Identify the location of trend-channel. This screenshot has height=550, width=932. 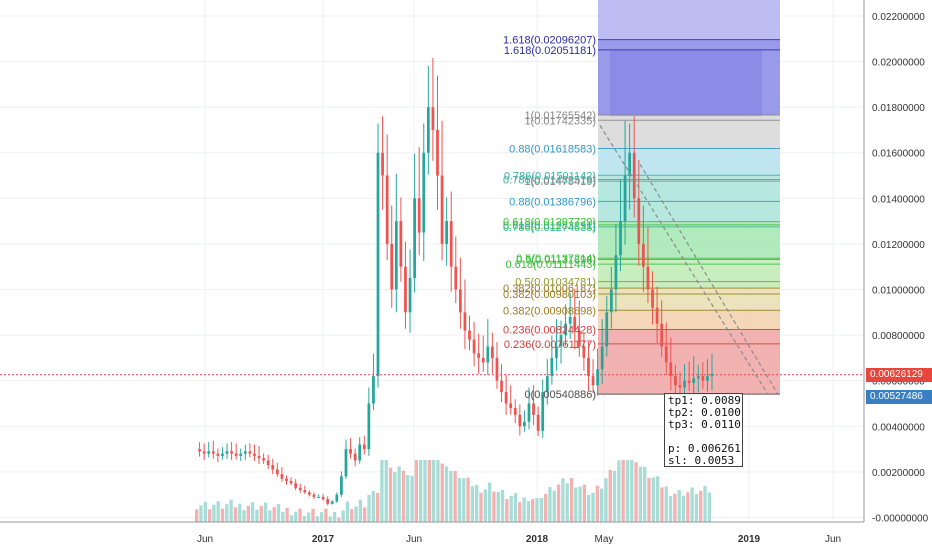
(689, 260).